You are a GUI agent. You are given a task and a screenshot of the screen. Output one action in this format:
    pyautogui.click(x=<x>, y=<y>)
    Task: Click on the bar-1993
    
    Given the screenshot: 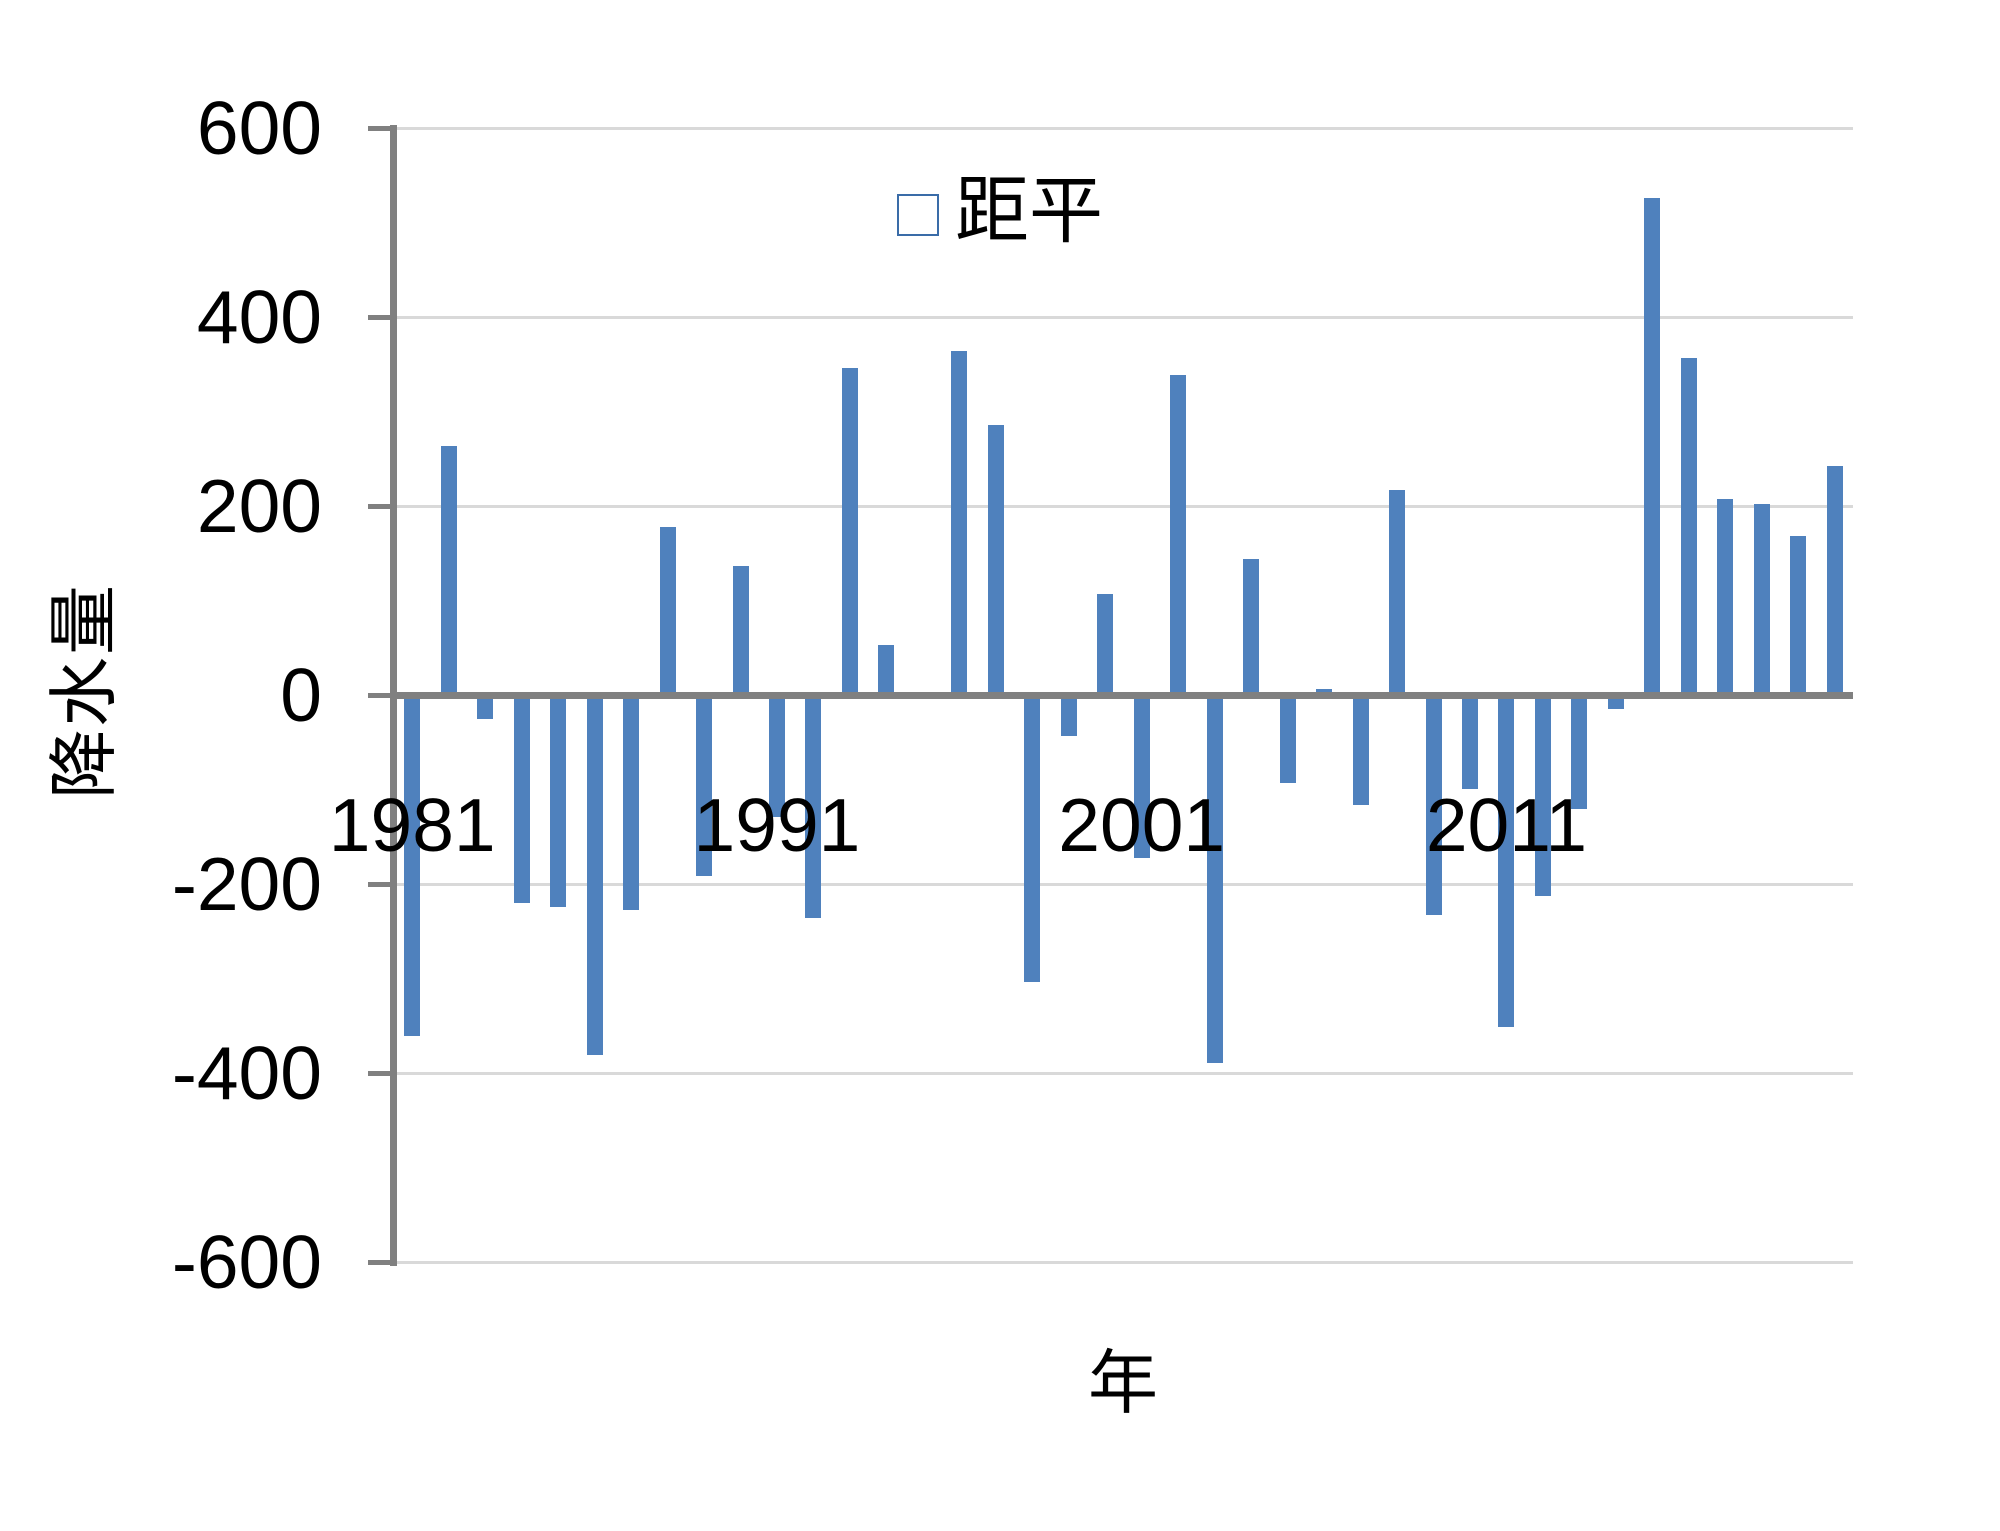 What is the action you would take?
    pyautogui.click(x=849, y=531)
    